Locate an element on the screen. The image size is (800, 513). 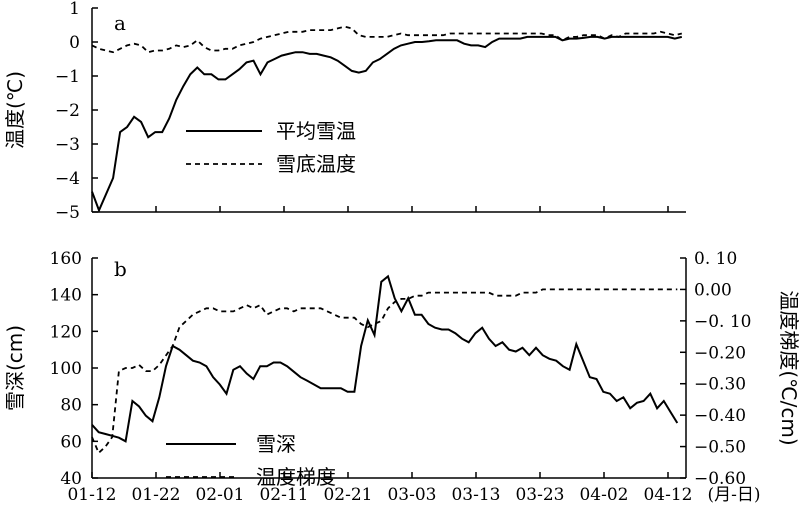
legend-label: 雪深 is located at coordinates (276, 444).